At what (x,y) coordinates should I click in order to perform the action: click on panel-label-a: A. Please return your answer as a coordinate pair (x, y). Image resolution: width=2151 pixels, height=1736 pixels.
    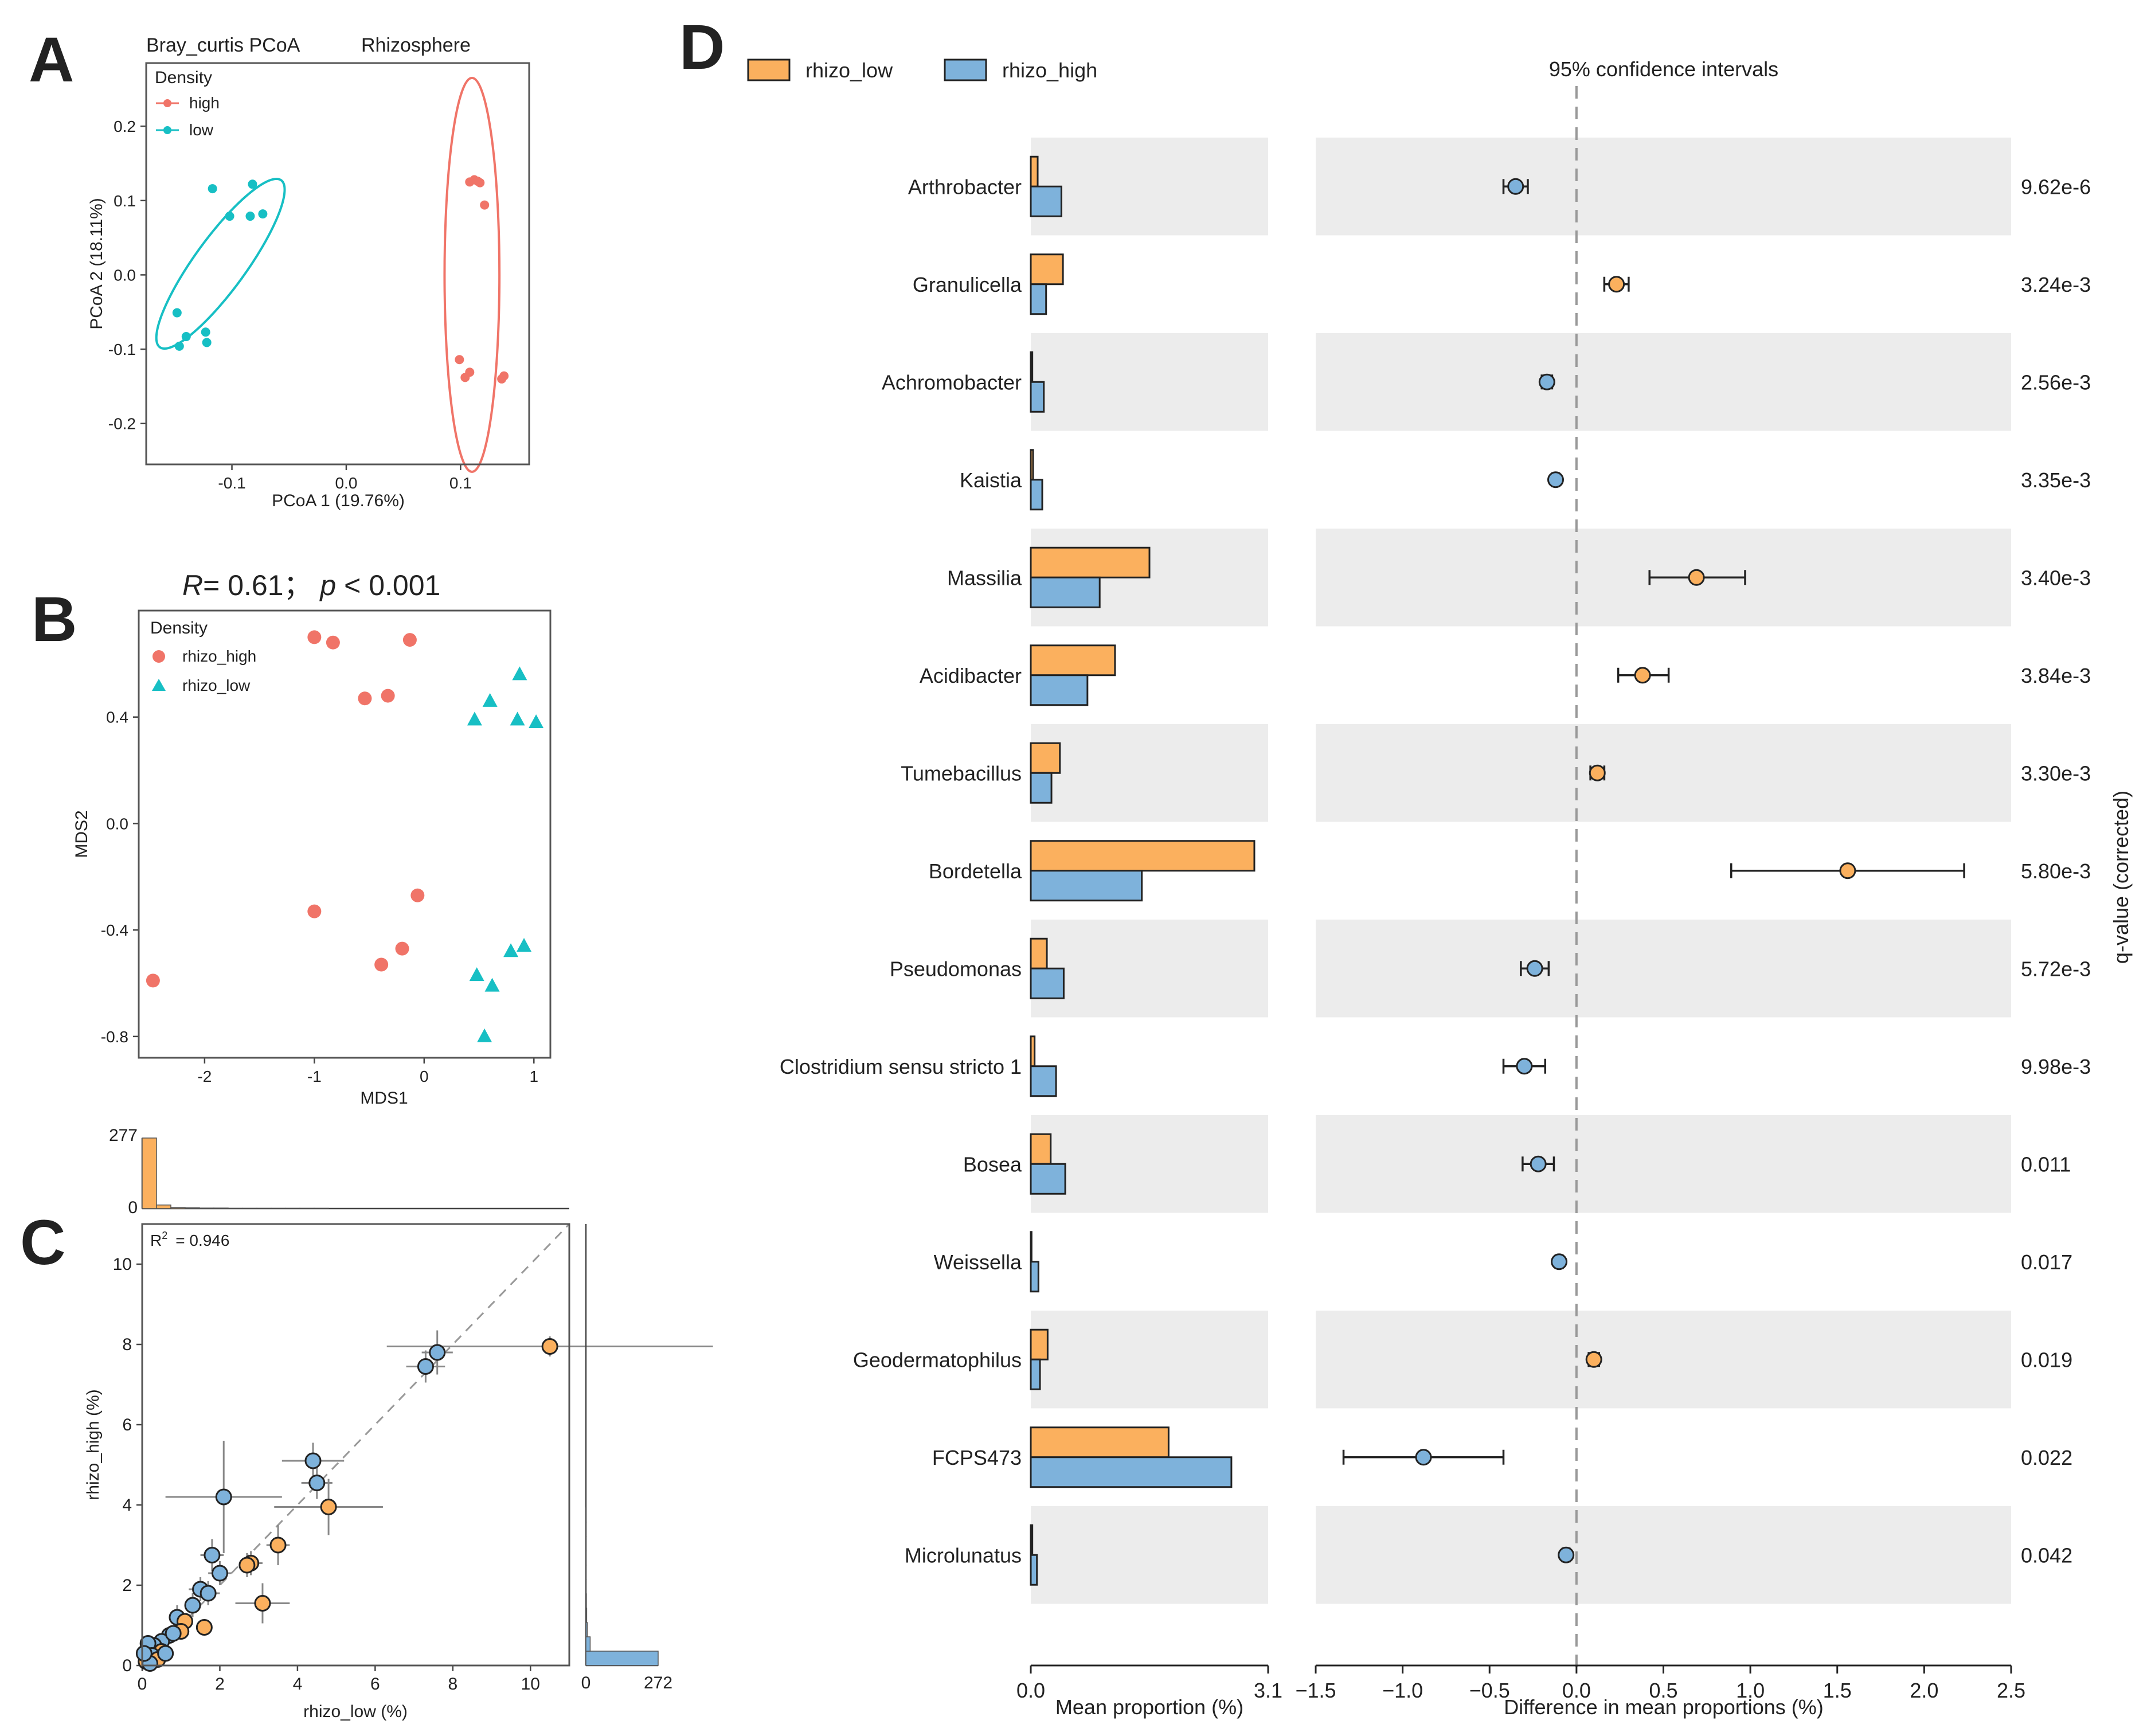
    Looking at the image, I should click on (51, 60).